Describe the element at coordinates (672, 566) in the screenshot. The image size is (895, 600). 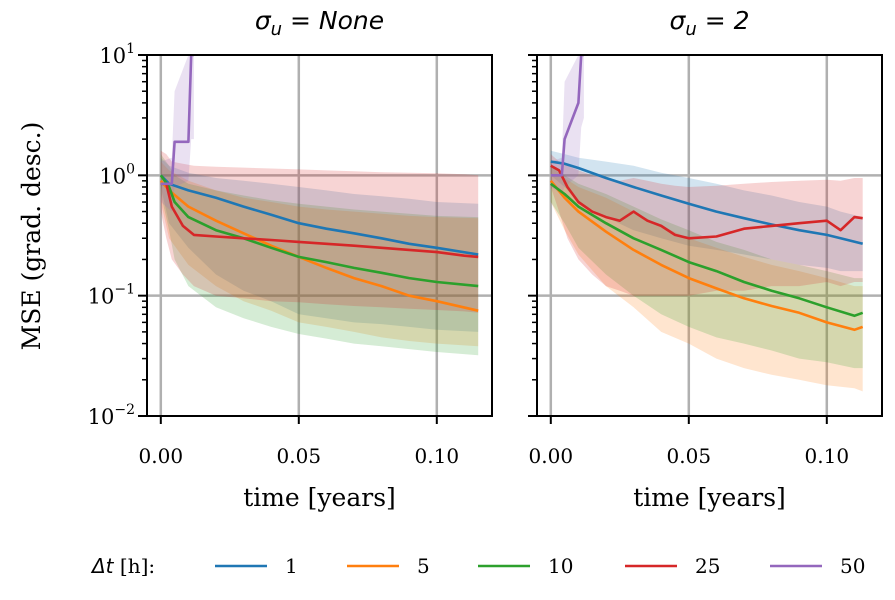
I see `legend-item-25: 25` at that location.